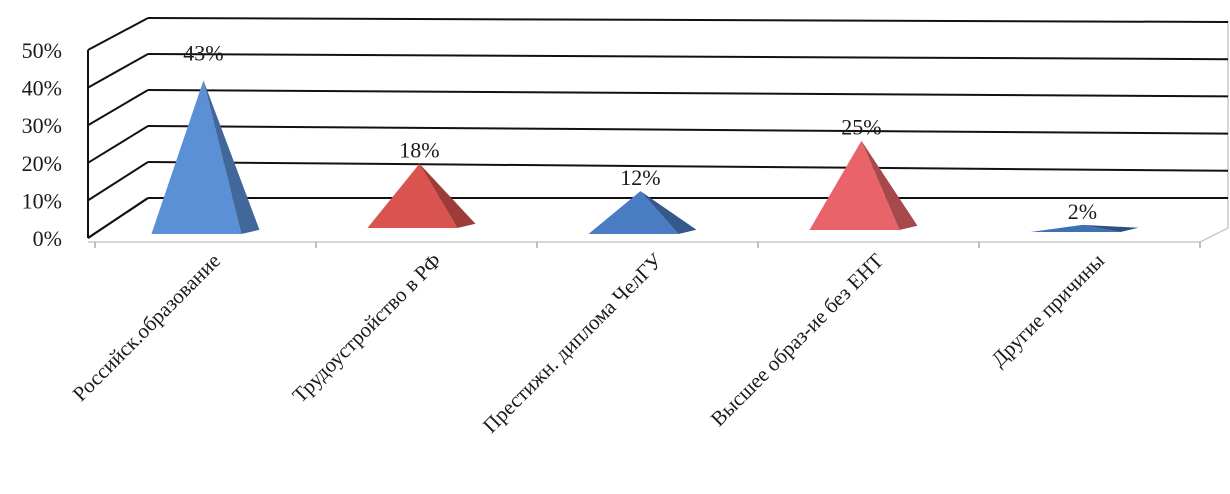 The image size is (1230, 494). What do you see at coordinates (640, 177) in the screenshot?
I see `data-label: 12%` at bounding box center [640, 177].